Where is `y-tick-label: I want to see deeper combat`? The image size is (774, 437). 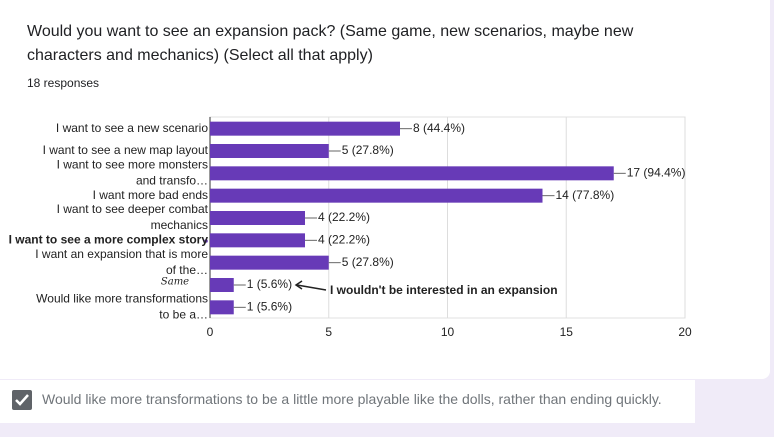
y-tick-label: I want to see deeper combat is located at coordinates (133, 209).